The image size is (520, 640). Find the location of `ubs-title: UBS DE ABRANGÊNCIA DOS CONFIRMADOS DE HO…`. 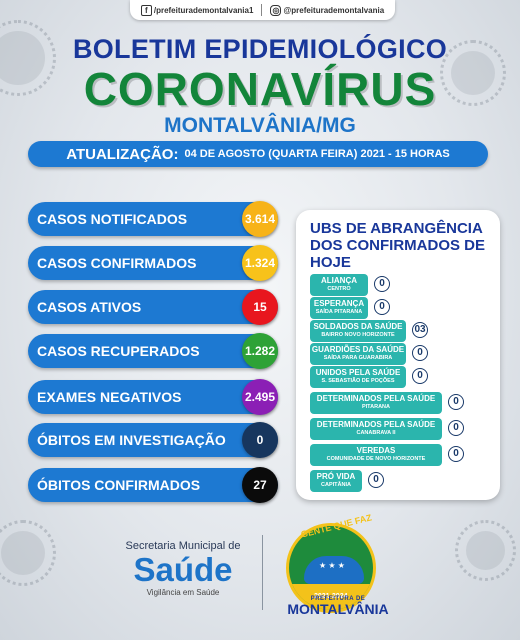

ubs-title: UBS DE ABRANGÊNCIA DOS CONFIRMADOS DE HO… is located at coordinates (402, 245).